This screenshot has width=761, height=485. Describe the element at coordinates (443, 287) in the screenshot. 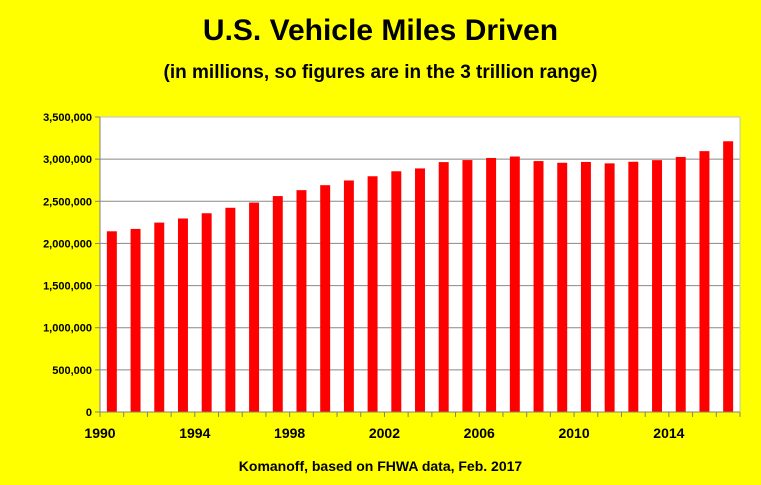

I see `bar-2004` at that location.